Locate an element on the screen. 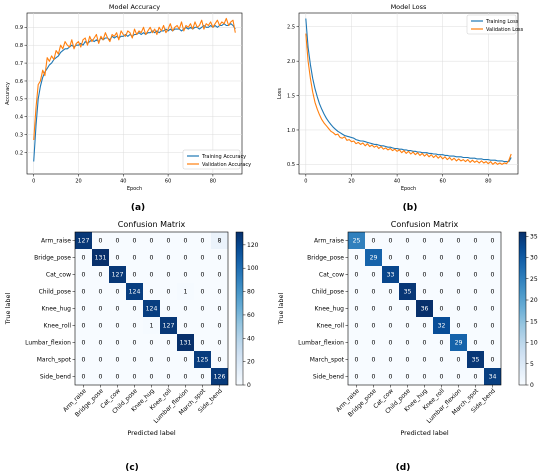 This screenshot has width=550, height=475. row-label-c: Knee_hug is located at coordinates (56, 309).